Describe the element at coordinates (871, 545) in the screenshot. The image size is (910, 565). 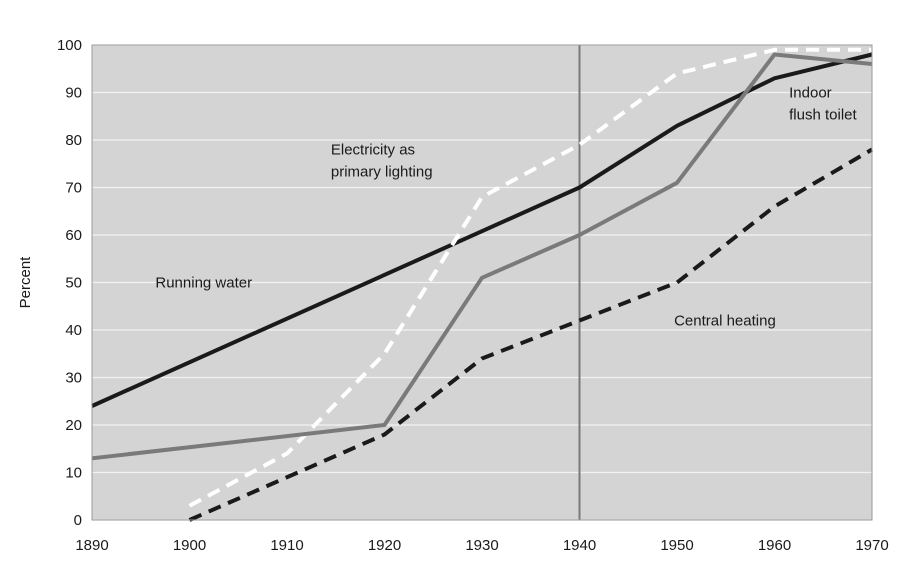
I see `x-tick-label: 1970` at that location.